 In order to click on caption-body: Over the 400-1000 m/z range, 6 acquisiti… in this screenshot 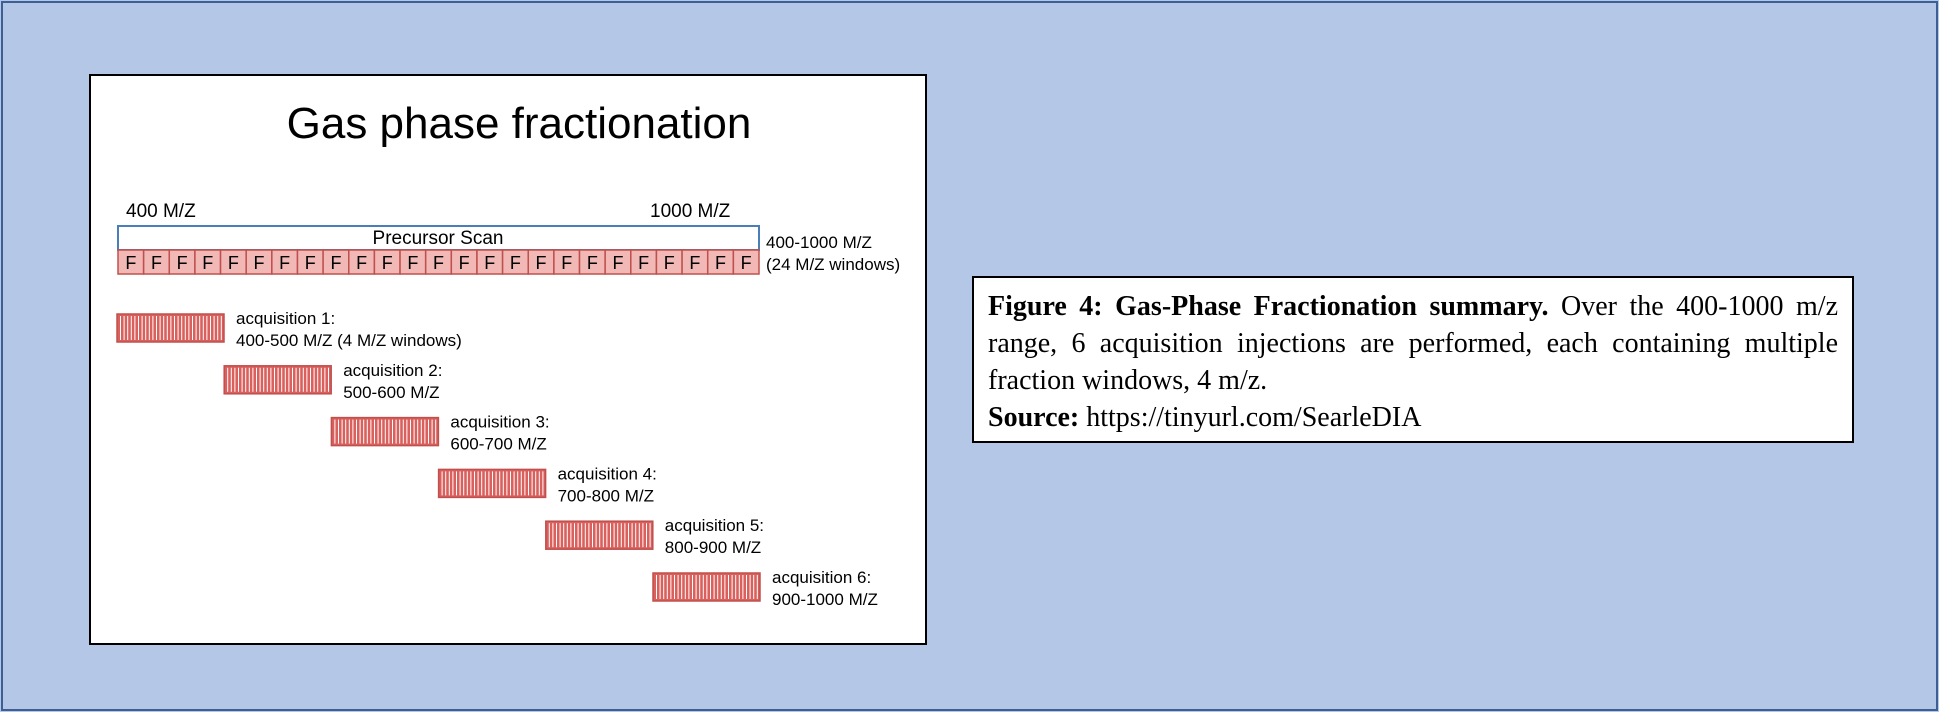, I will do `click(1413, 343)`.